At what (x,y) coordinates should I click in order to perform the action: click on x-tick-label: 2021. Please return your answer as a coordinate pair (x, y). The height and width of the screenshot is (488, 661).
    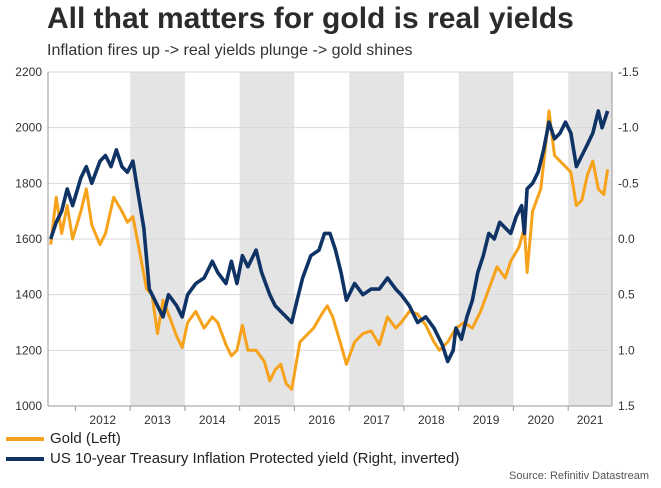
    Looking at the image, I should click on (590, 420).